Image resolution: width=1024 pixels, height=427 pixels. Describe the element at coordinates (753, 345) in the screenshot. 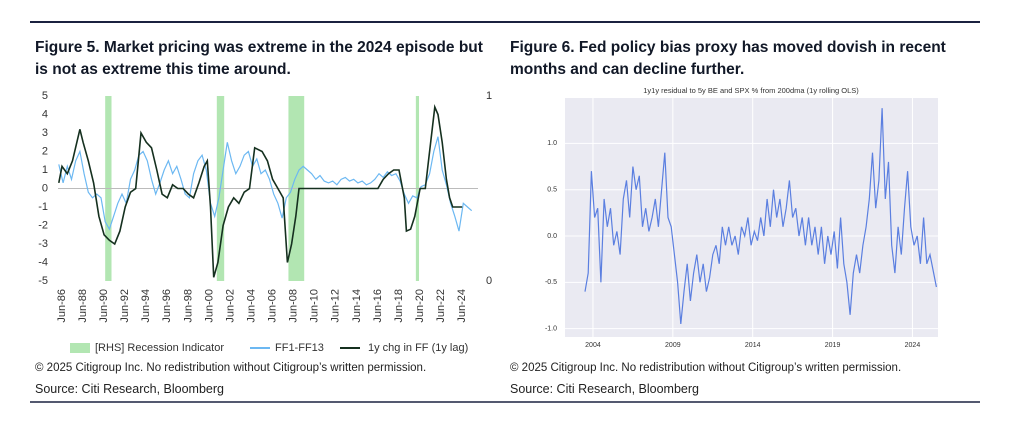

I see `x-tick-label: 2014` at that location.